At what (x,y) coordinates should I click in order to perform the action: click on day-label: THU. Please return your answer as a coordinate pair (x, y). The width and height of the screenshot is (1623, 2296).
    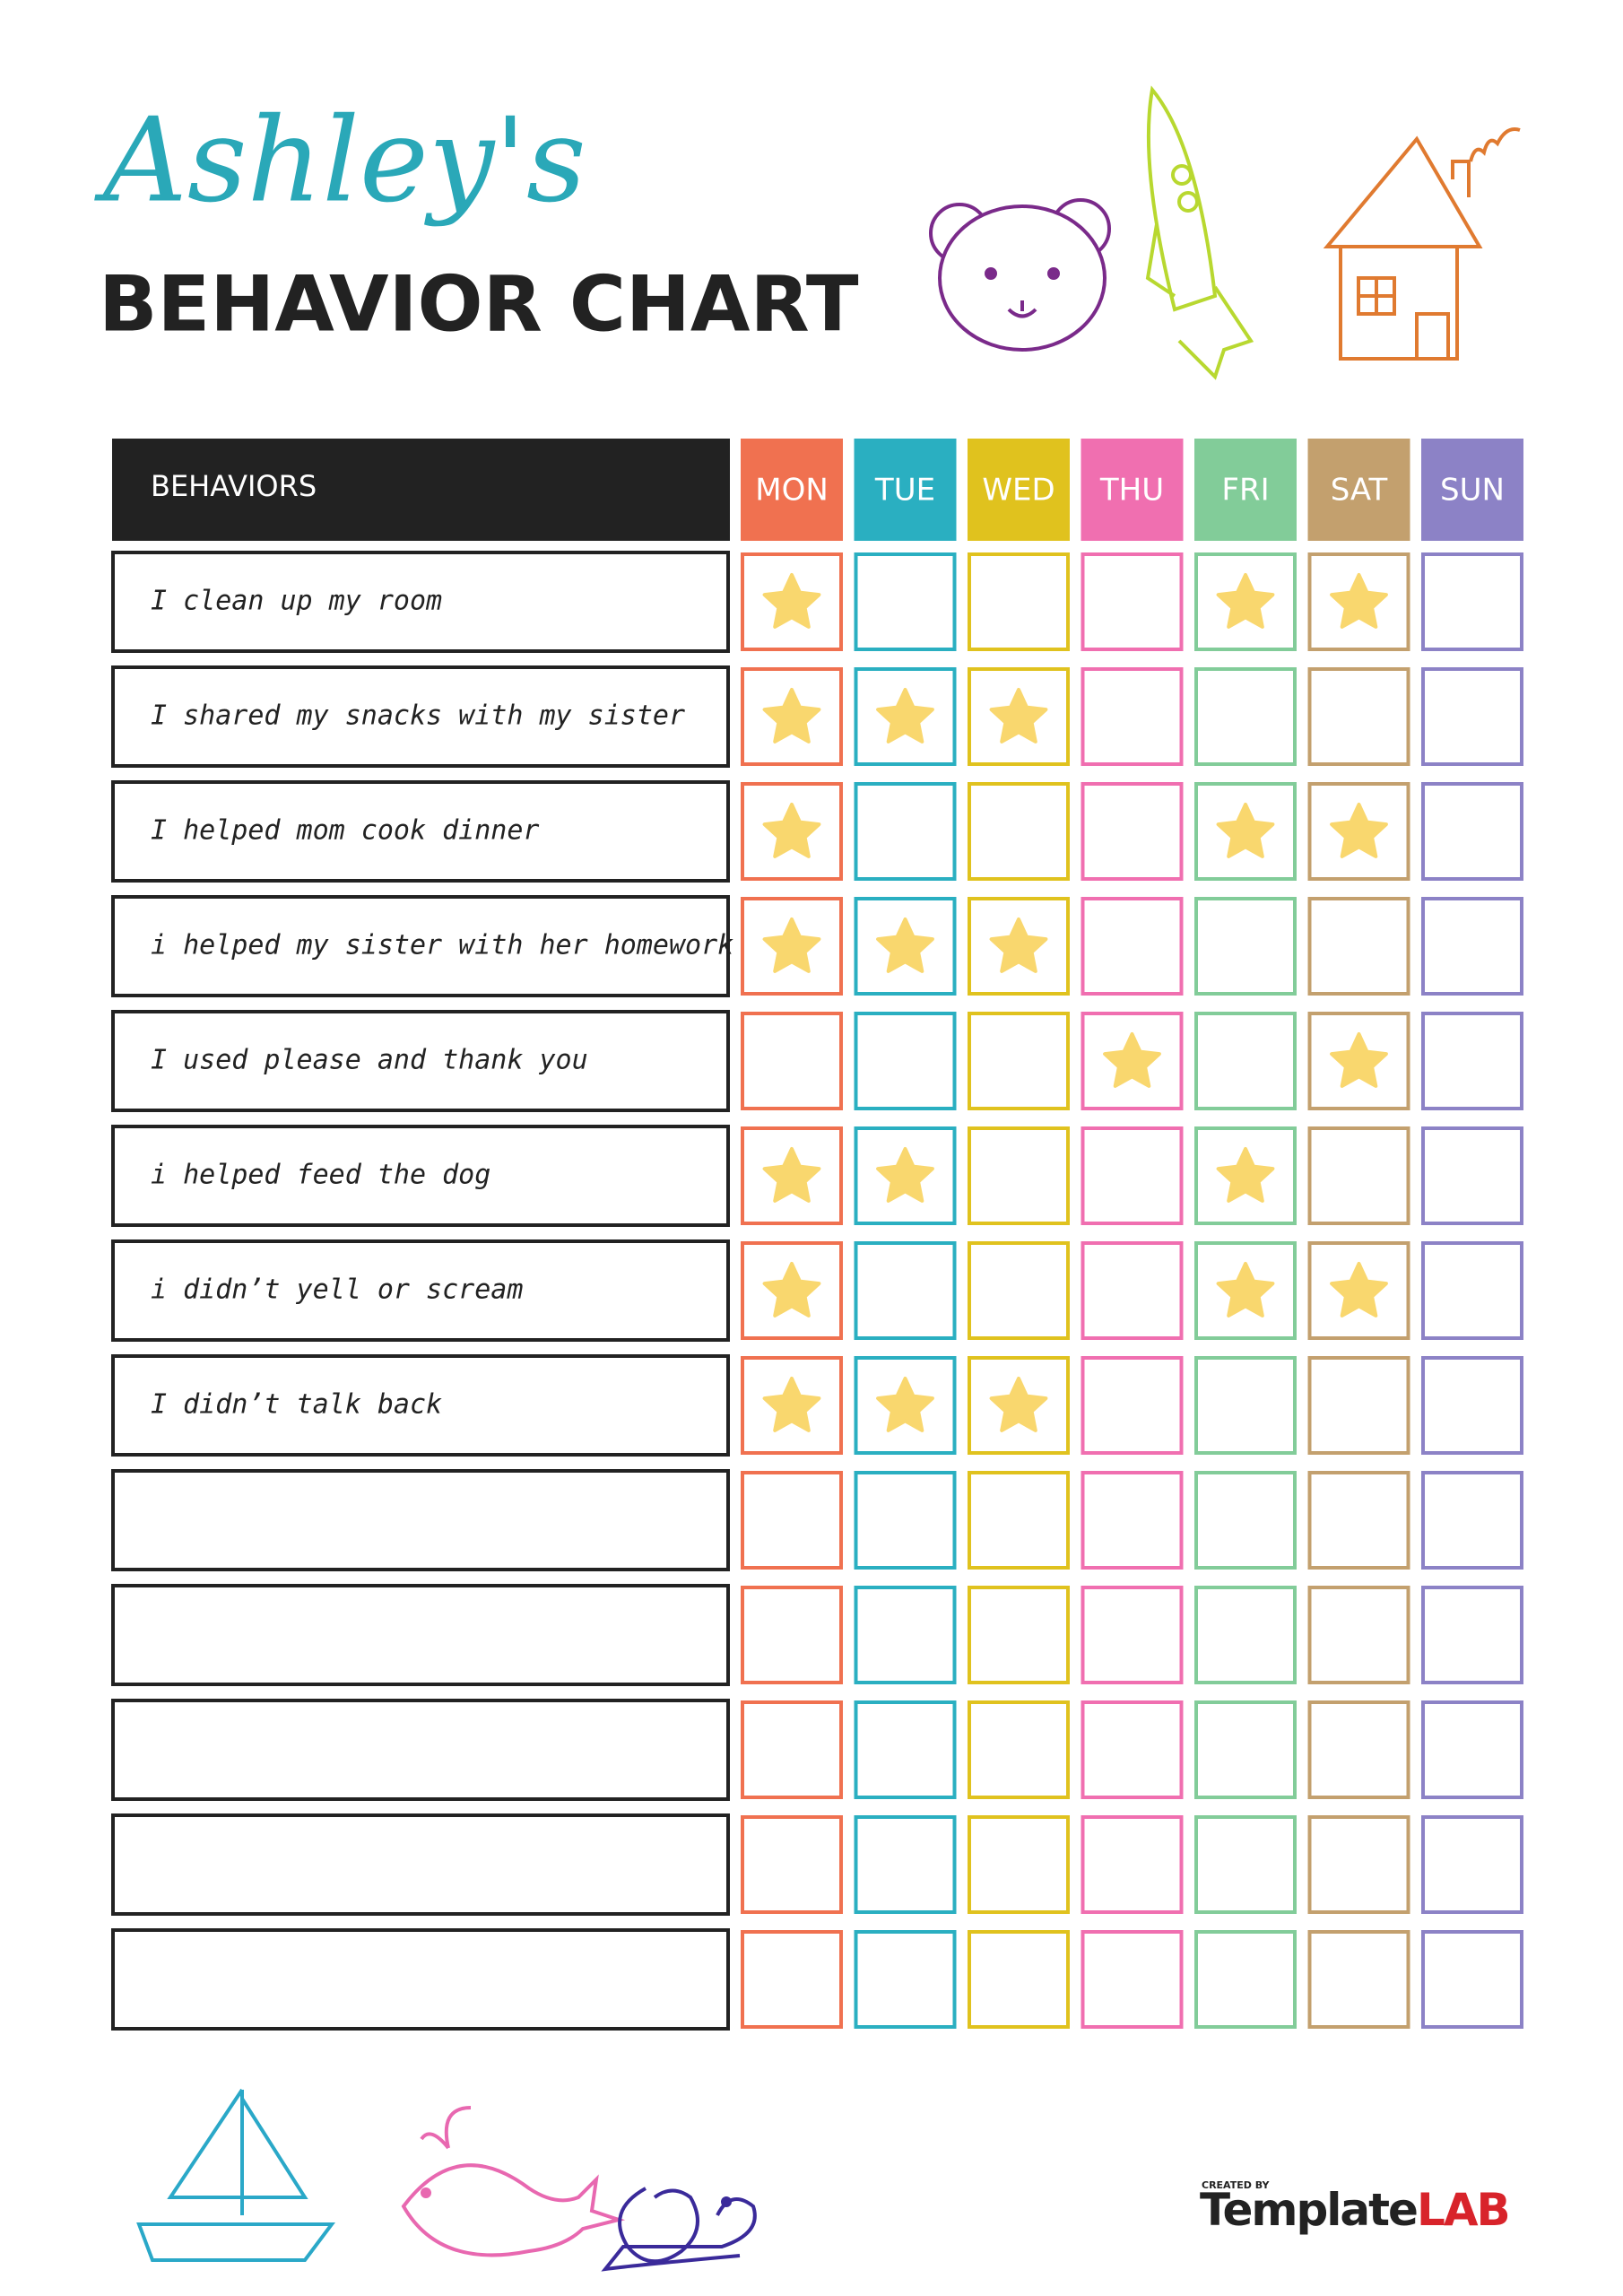
    Looking at the image, I should click on (1131, 491).